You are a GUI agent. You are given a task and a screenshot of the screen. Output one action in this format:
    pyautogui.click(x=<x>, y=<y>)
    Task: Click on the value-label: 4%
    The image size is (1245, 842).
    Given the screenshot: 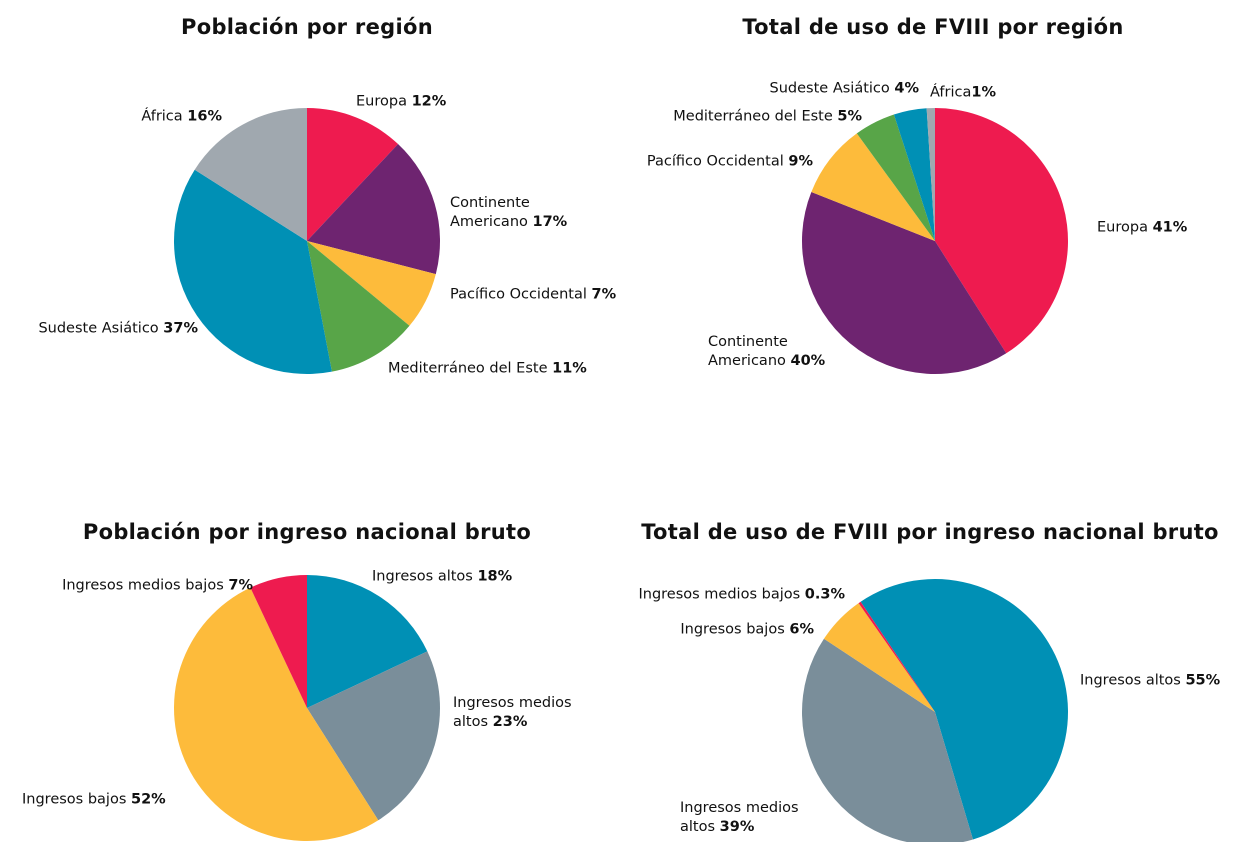 What is the action you would take?
    pyautogui.click(x=906, y=88)
    